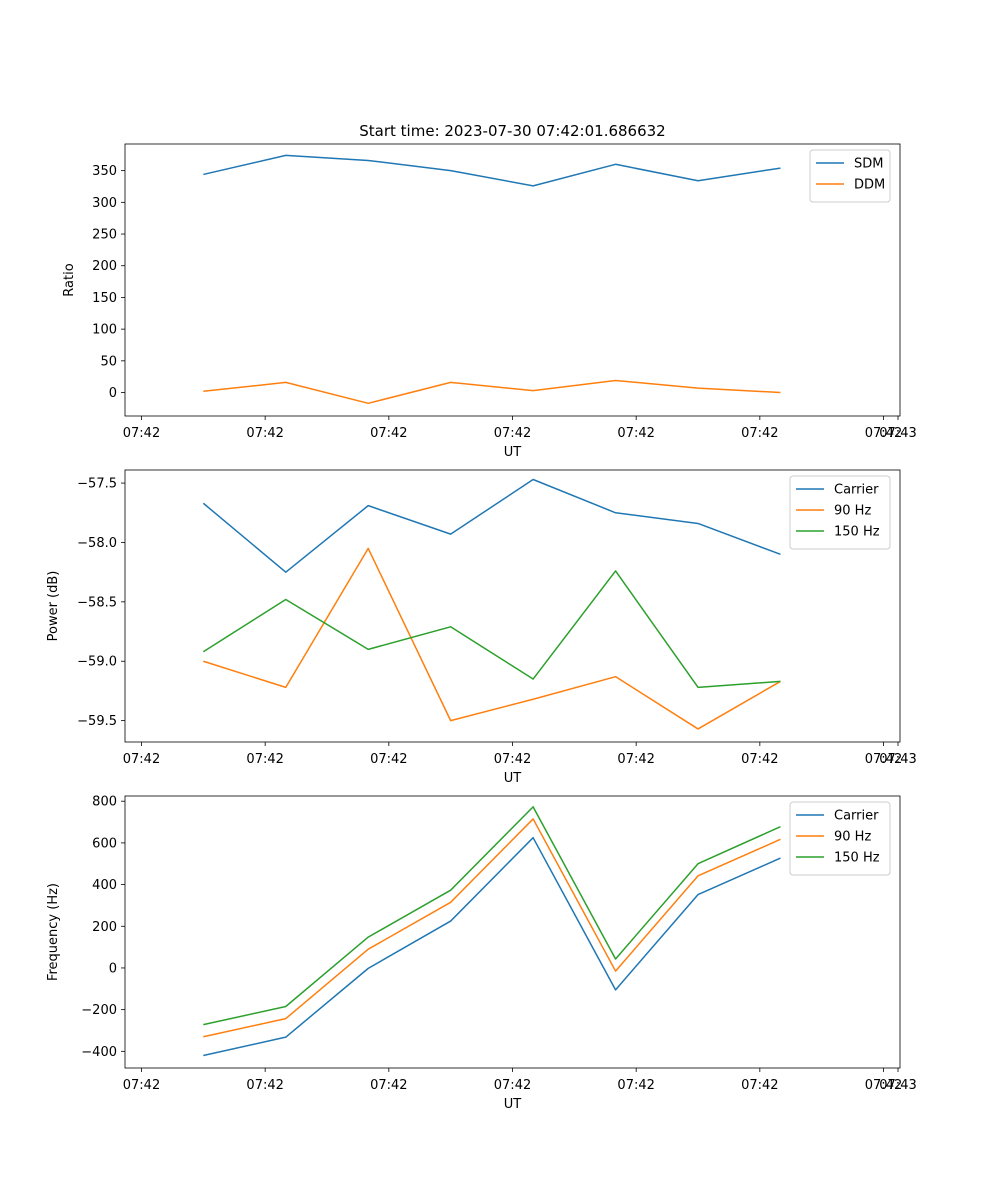  Describe the element at coordinates (104, 330) in the screenshot. I see `y-tick-label: 100` at that location.